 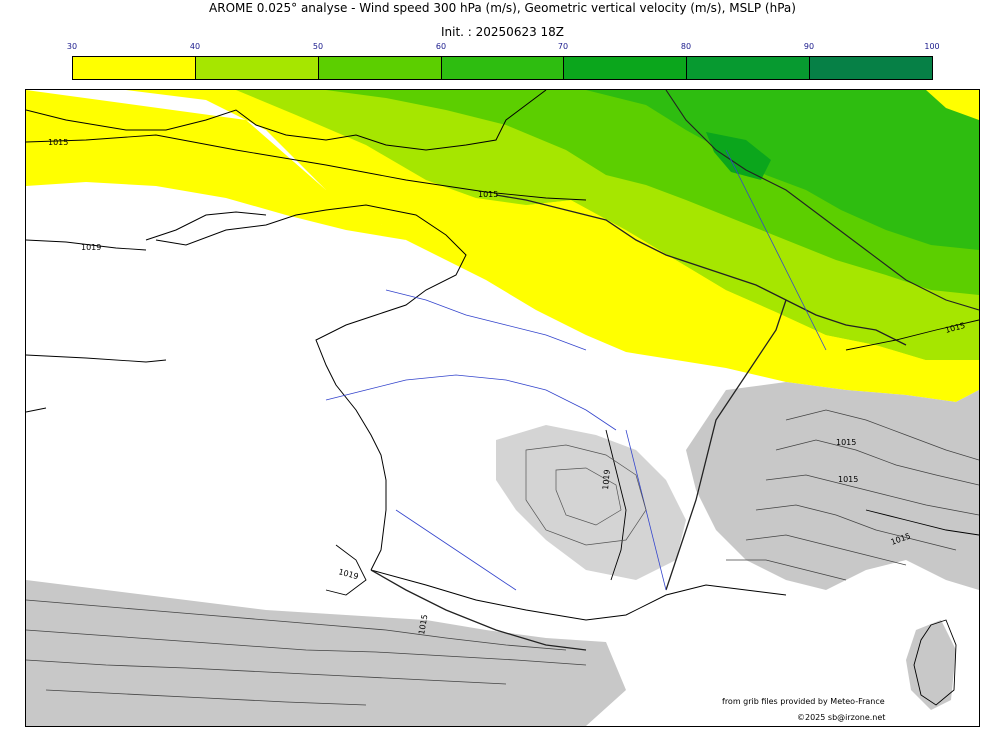 What do you see at coordinates (841, 717) in the screenshot?
I see `credit-copyright: ©2025 sb@irzone.net` at bounding box center [841, 717].